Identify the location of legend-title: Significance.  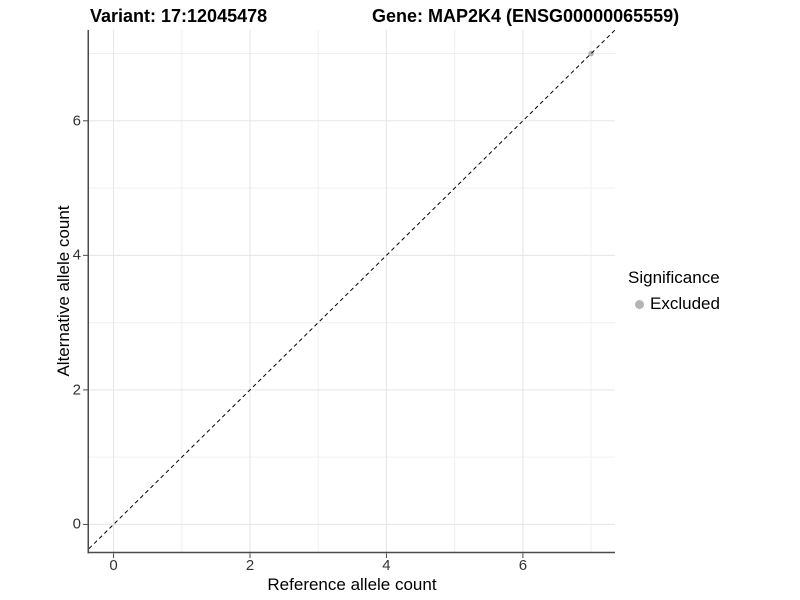
(674, 277).